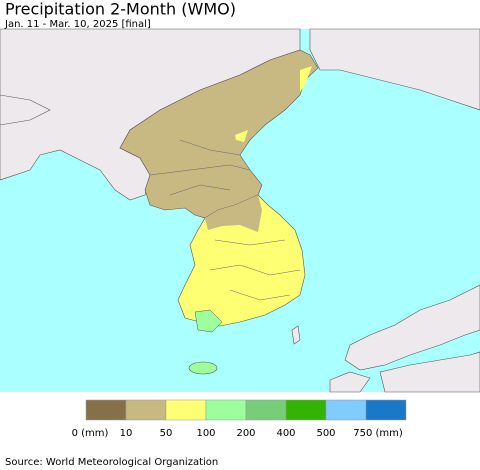 The width and height of the screenshot is (480, 470). I want to click on legend-label: 100, so click(205, 433).